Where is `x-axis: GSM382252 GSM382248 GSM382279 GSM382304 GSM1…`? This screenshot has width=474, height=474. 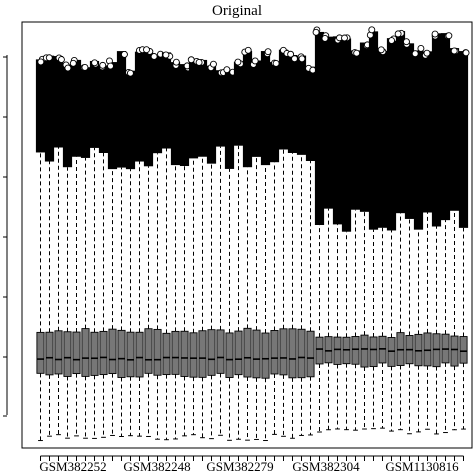
x-axis: GSM382252 GSM382248 GSM382279 GSM382304 GSM1… is located at coordinates (251, 464).